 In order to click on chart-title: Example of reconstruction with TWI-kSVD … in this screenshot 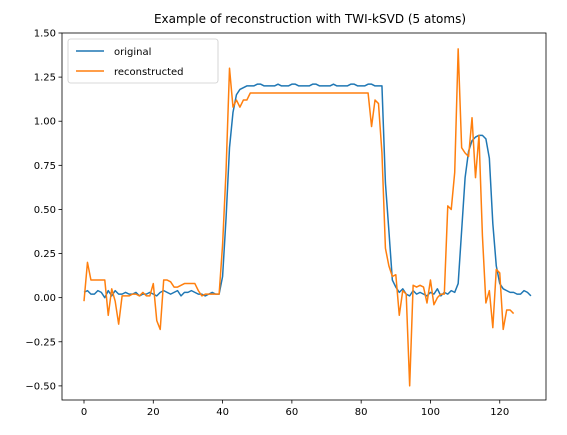, I will do `click(310, 19)`.